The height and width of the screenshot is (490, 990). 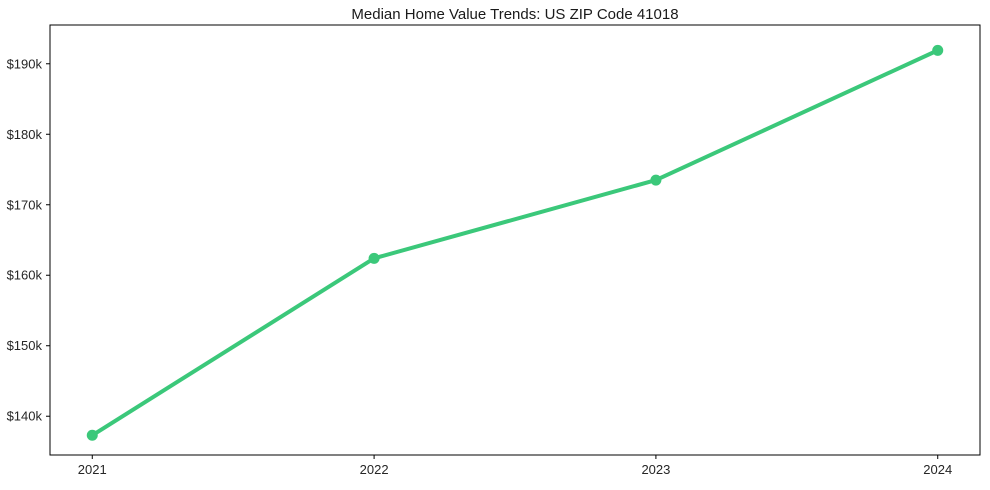 I want to click on x-tick-label: 2022, so click(x=374, y=469).